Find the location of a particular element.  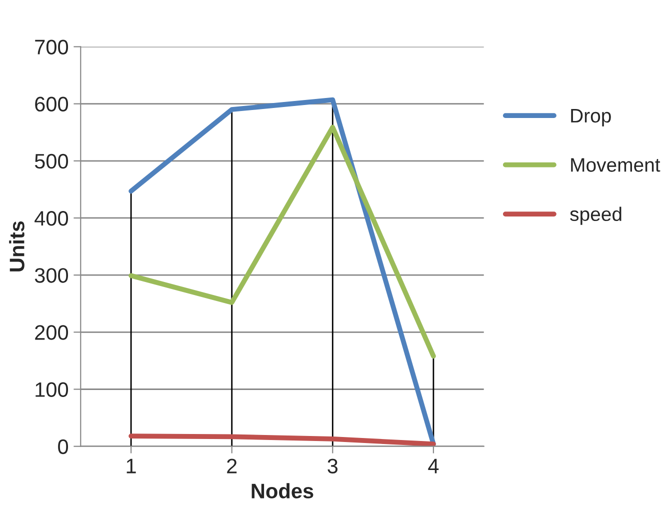

x-axis-title: Nodes is located at coordinates (283, 490).